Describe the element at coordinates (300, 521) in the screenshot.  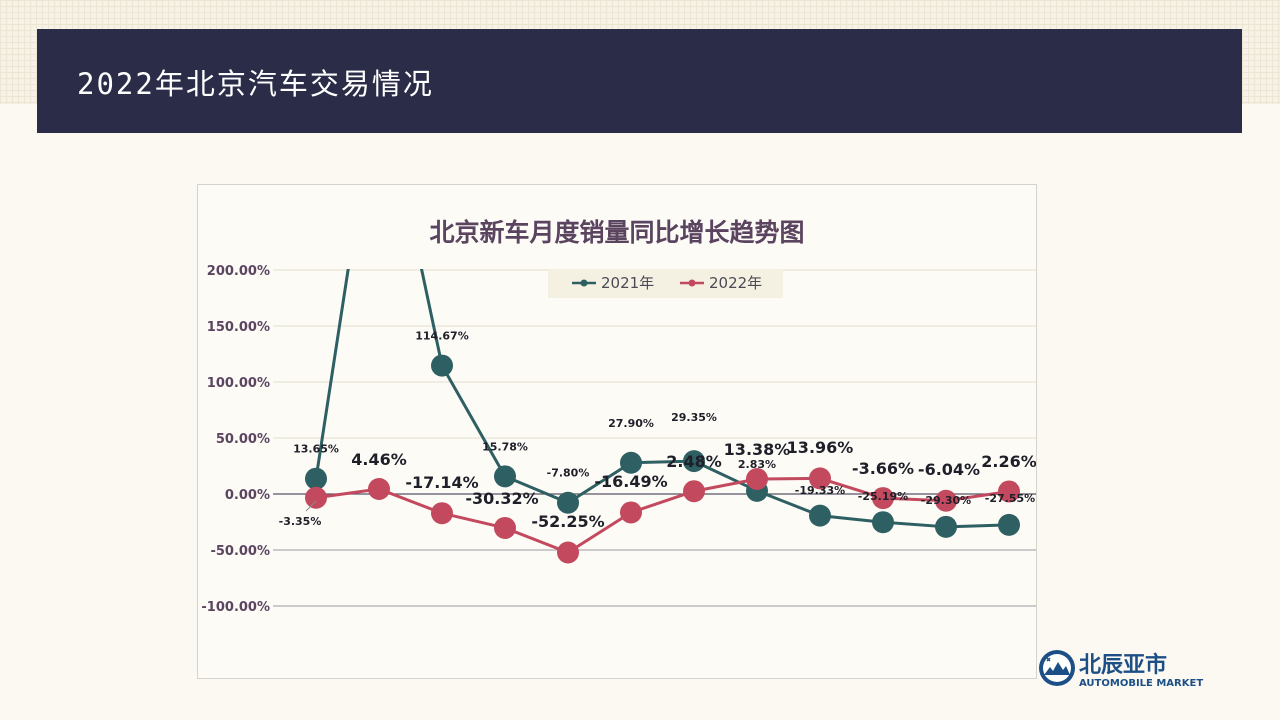
I see `data-label-2022: -3.35%` at that location.